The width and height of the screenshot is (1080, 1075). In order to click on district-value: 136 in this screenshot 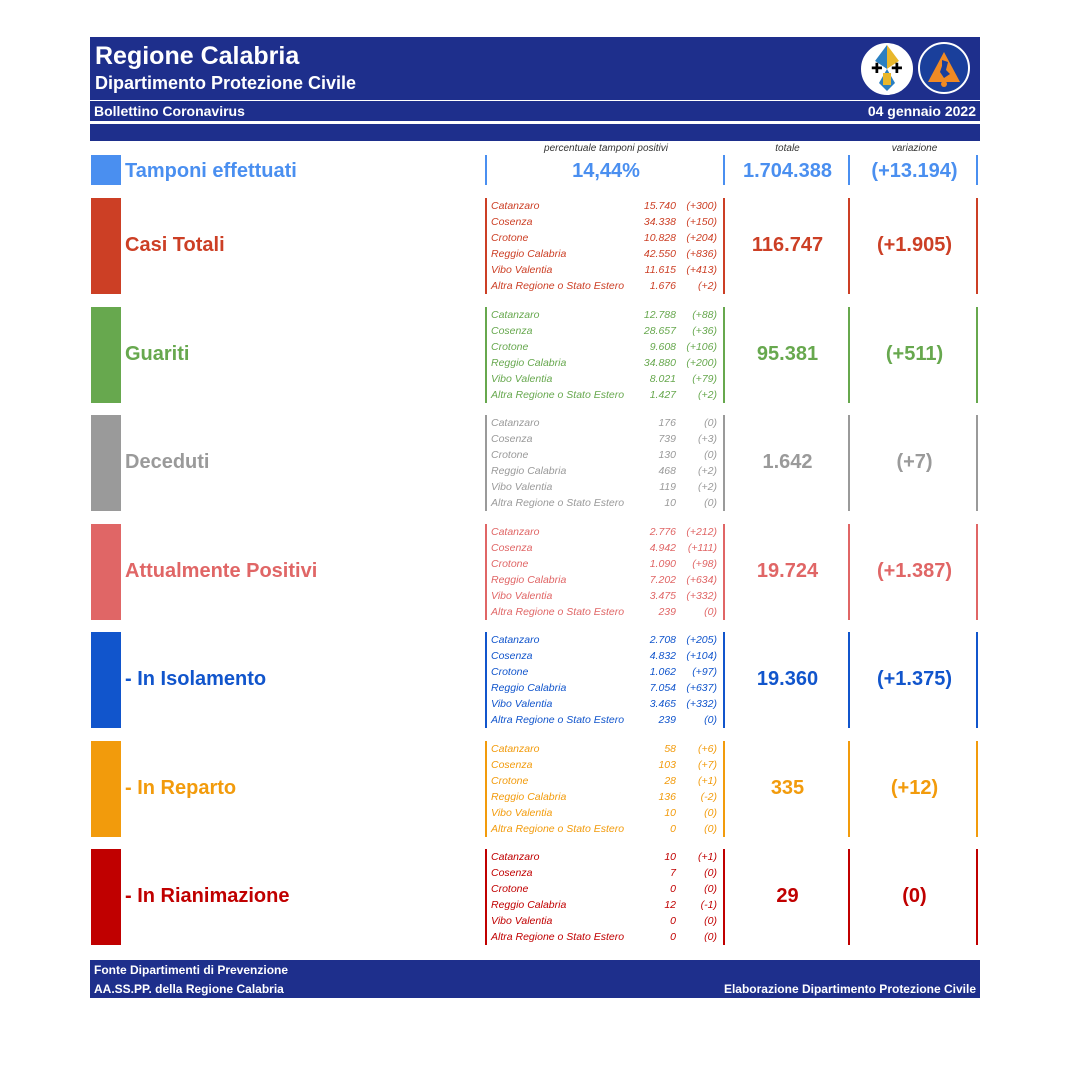, I will do `click(667, 797)`.